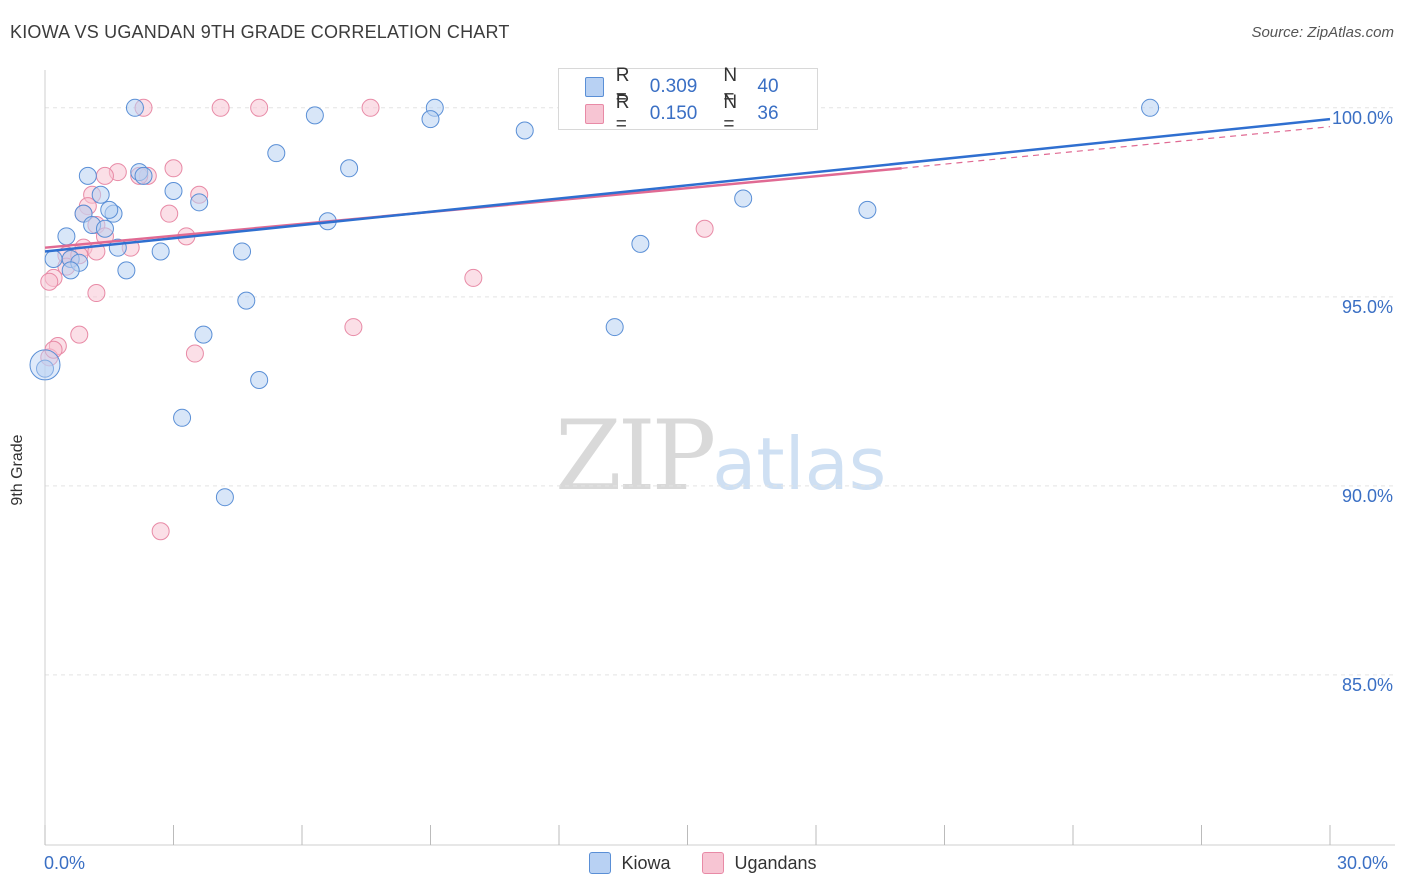 This screenshot has height=892, width=1406. Describe the element at coordinates (1367, 307) in the screenshot. I see `y-tick-label: 95.0%` at that location.